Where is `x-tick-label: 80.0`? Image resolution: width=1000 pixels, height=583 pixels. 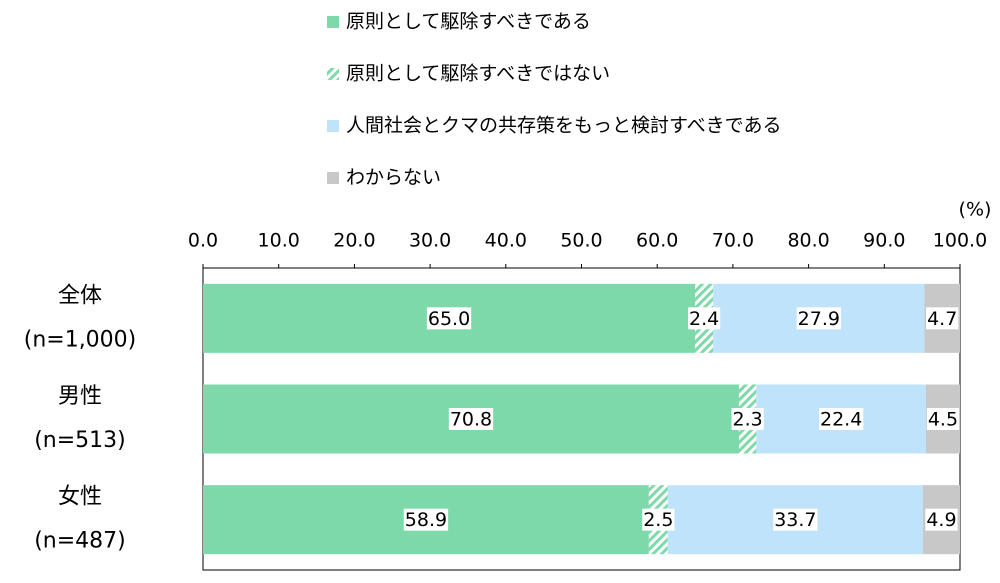
x-tick-label: 80.0 is located at coordinates (808, 241).